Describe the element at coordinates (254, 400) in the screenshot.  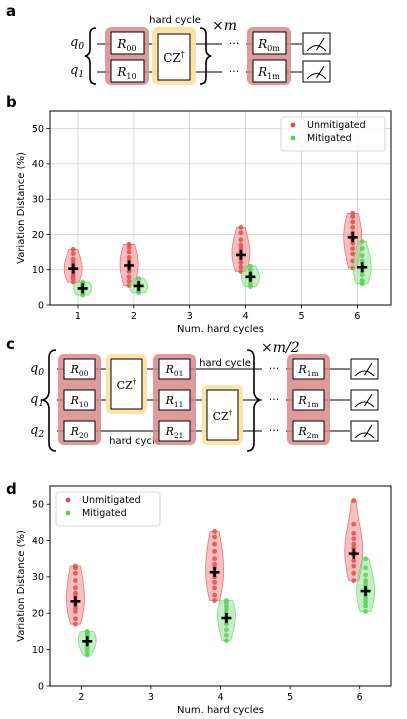
I see `right-brace` at that location.